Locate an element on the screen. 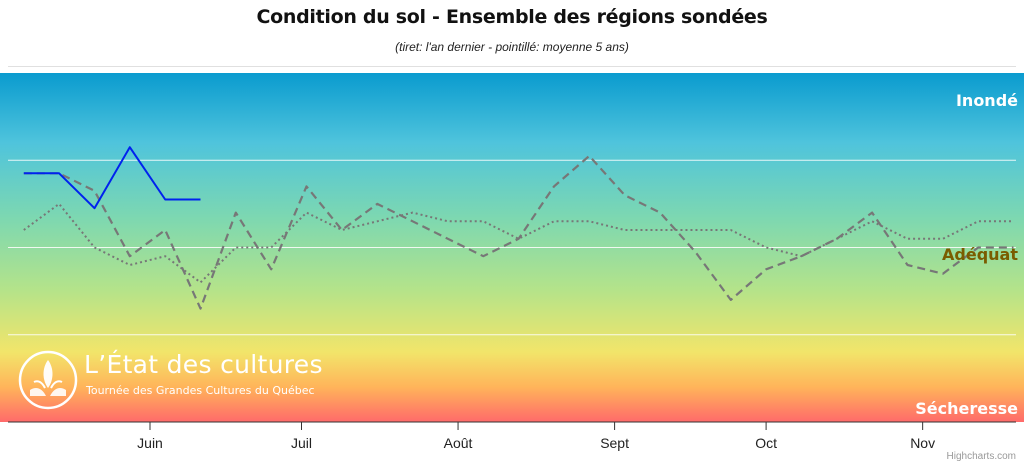  header-divider is located at coordinates (512, 66).